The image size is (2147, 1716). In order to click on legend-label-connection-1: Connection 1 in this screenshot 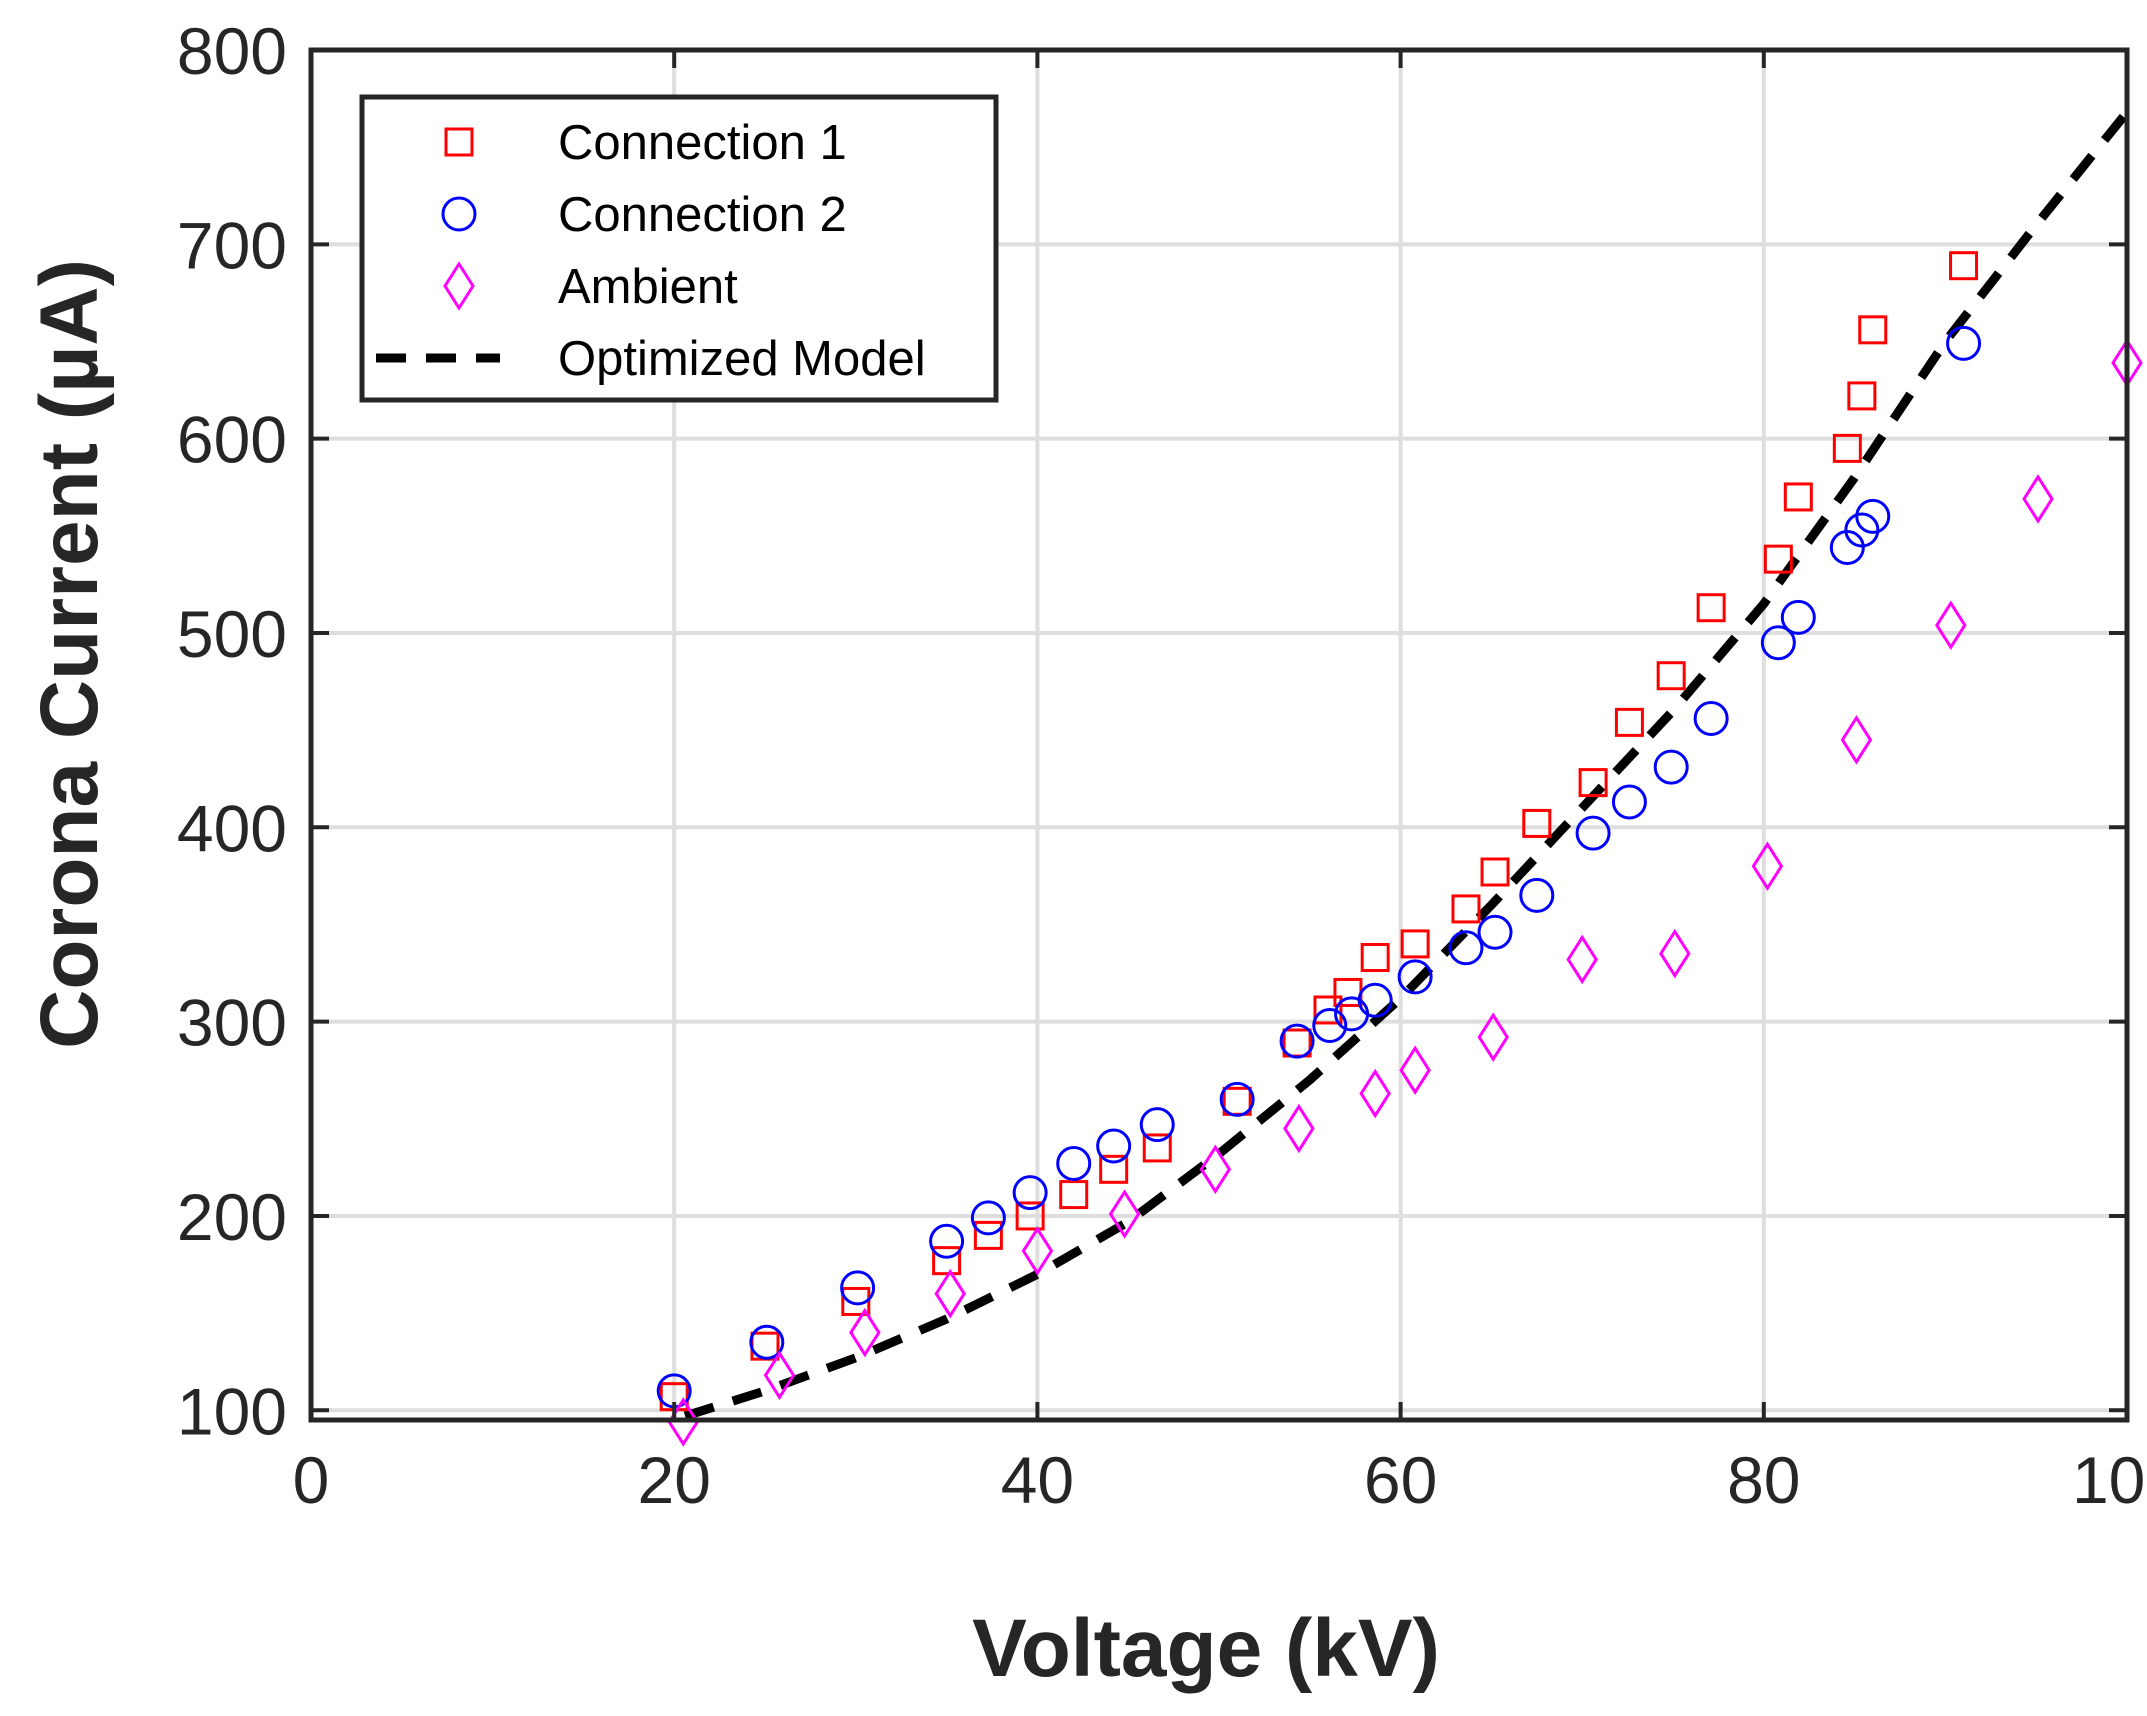, I will do `click(702, 143)`.